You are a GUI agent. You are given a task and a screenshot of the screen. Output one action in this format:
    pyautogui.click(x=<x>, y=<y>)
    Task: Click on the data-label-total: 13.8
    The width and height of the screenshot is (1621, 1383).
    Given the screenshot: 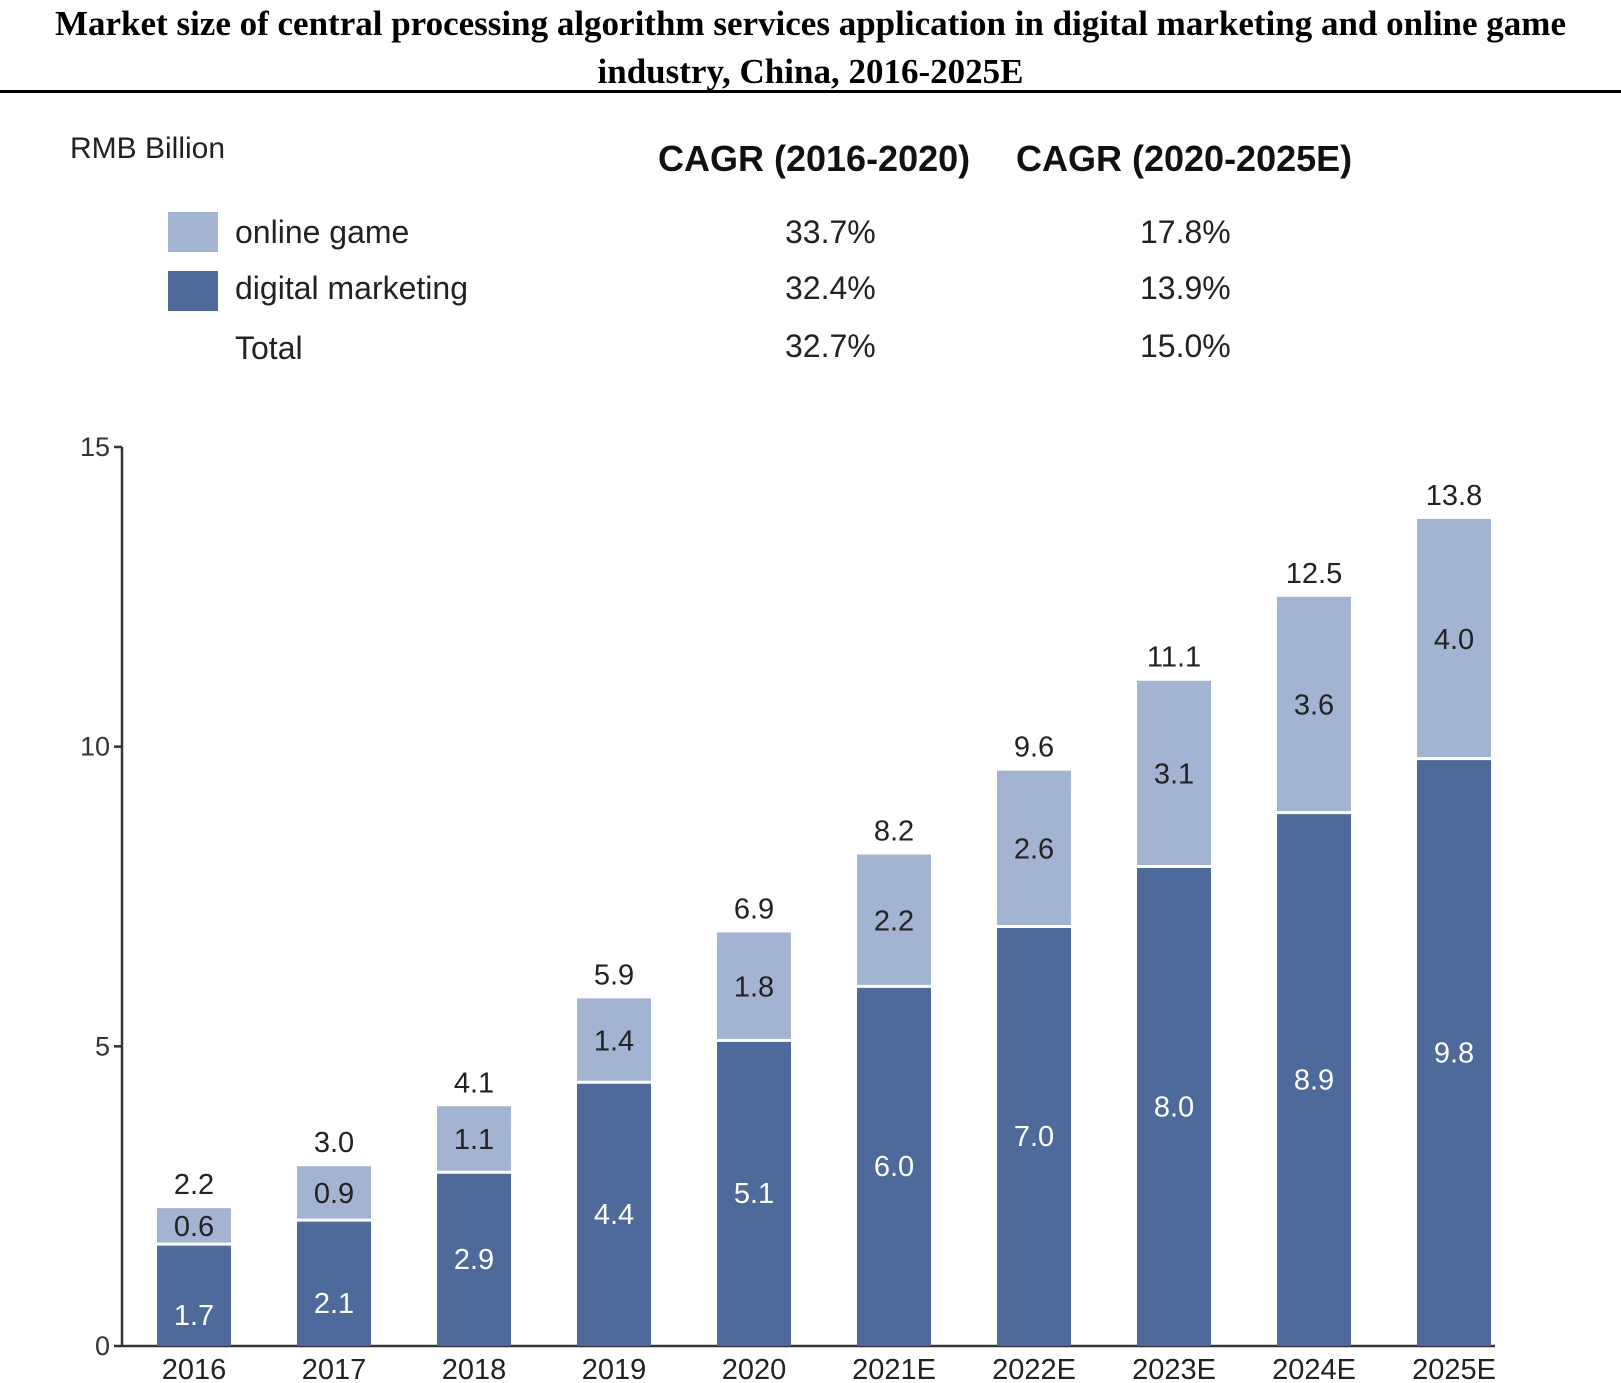 What is the action you would take?
    pyautogui.click(x=1454, y=496)
    